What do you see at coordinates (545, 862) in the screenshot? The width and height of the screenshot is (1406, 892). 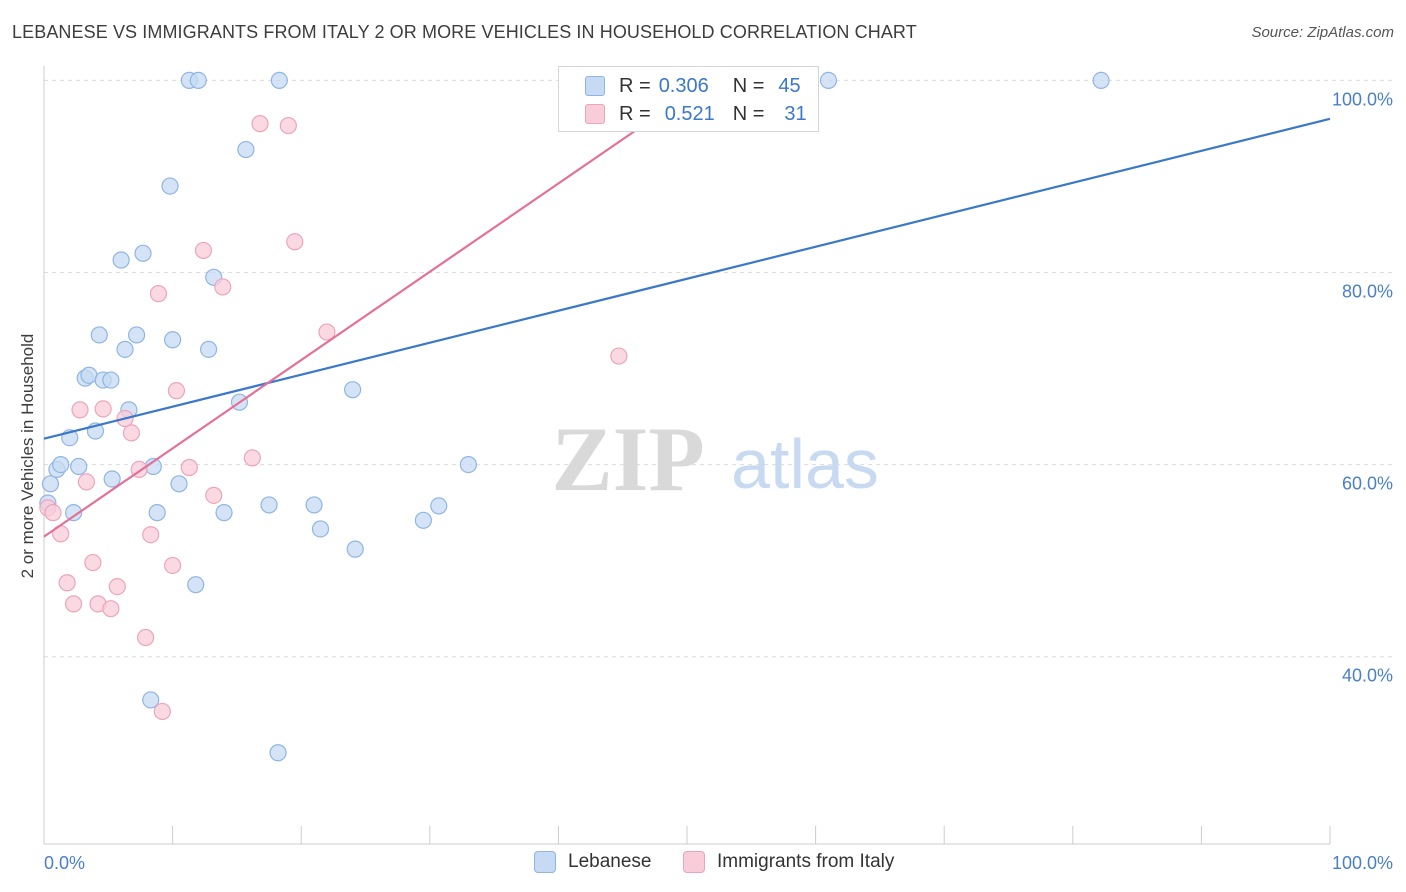 I see `series-swatch-lebanese` at bounding box center [545, 862].